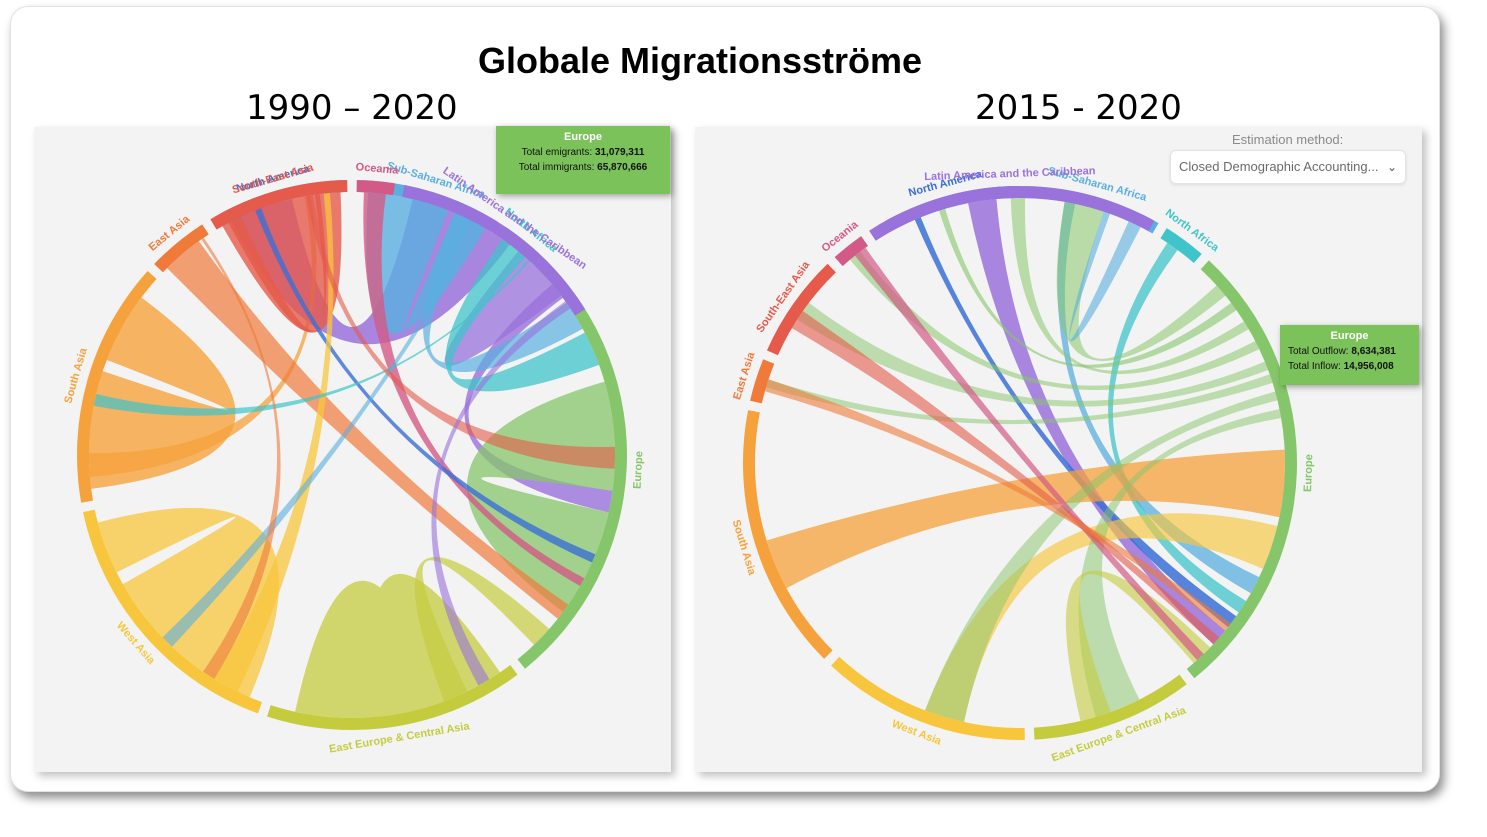  I want to click on flow-ribbon-south_east_asia-to-europe, so click(1005, 478).